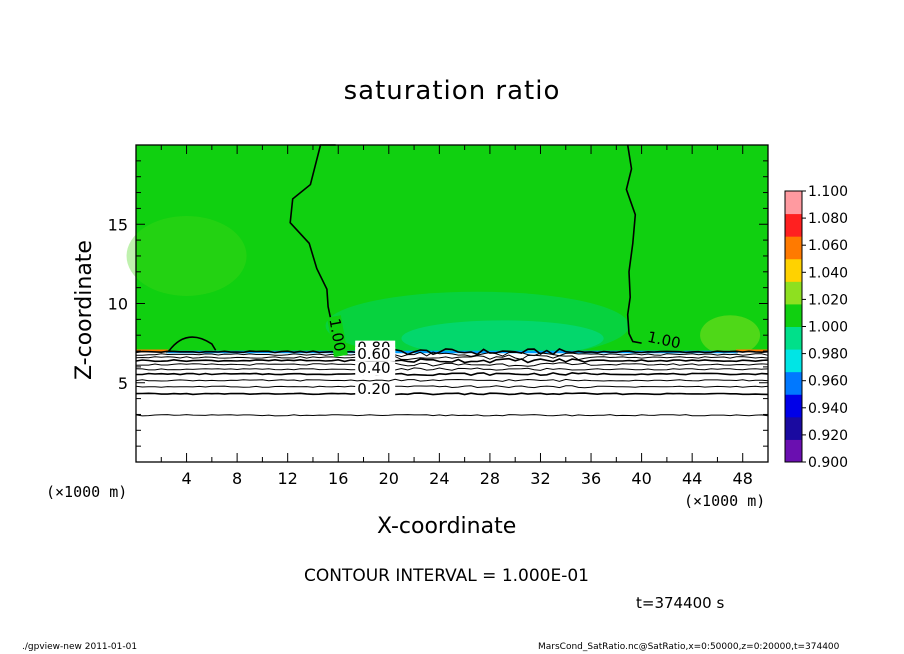 Image resolution: width=904 pixels, height=654 pixels. Describe the element at coordinates (641, 478) in the screenshot. I see `x-tick-label: 40` at that location.